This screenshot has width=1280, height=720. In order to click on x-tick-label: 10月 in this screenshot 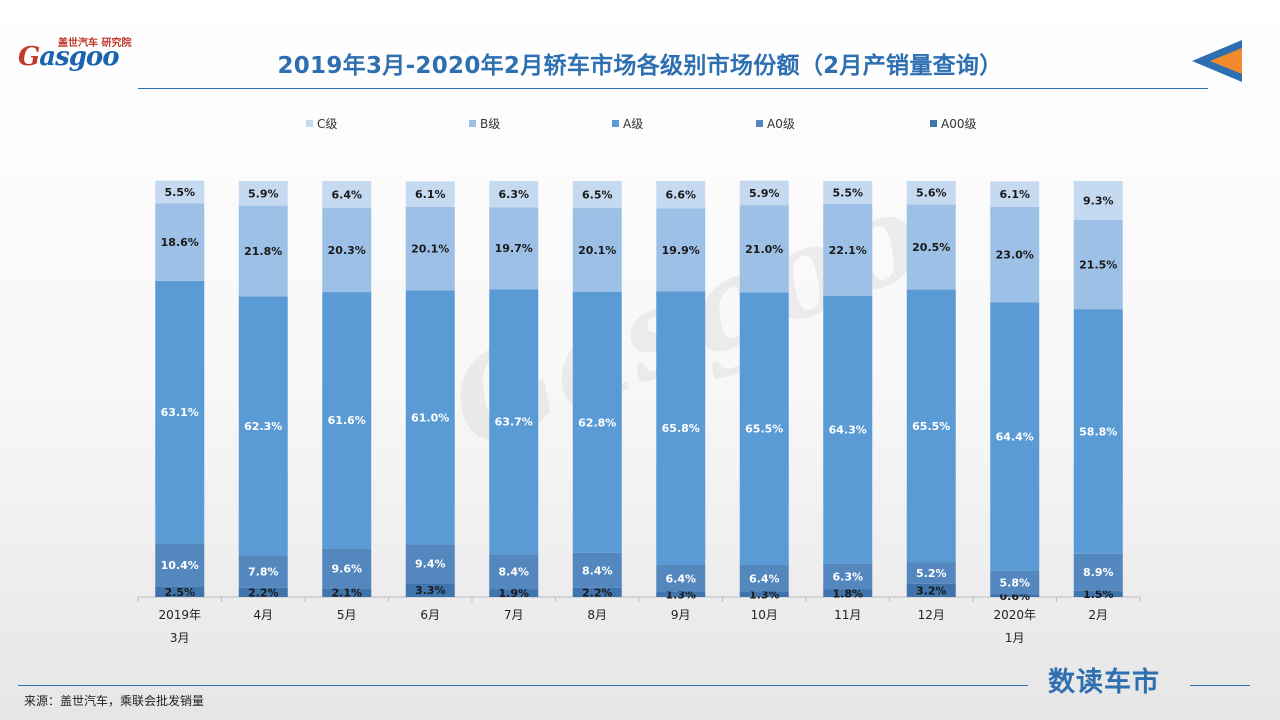, I will do `click(764, 615)`.